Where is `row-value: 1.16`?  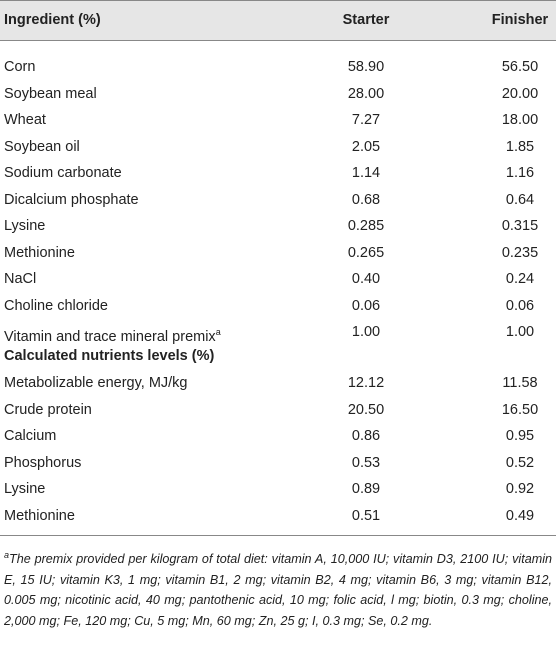
row-value: 1.16 is located at coordinates (513, 173).